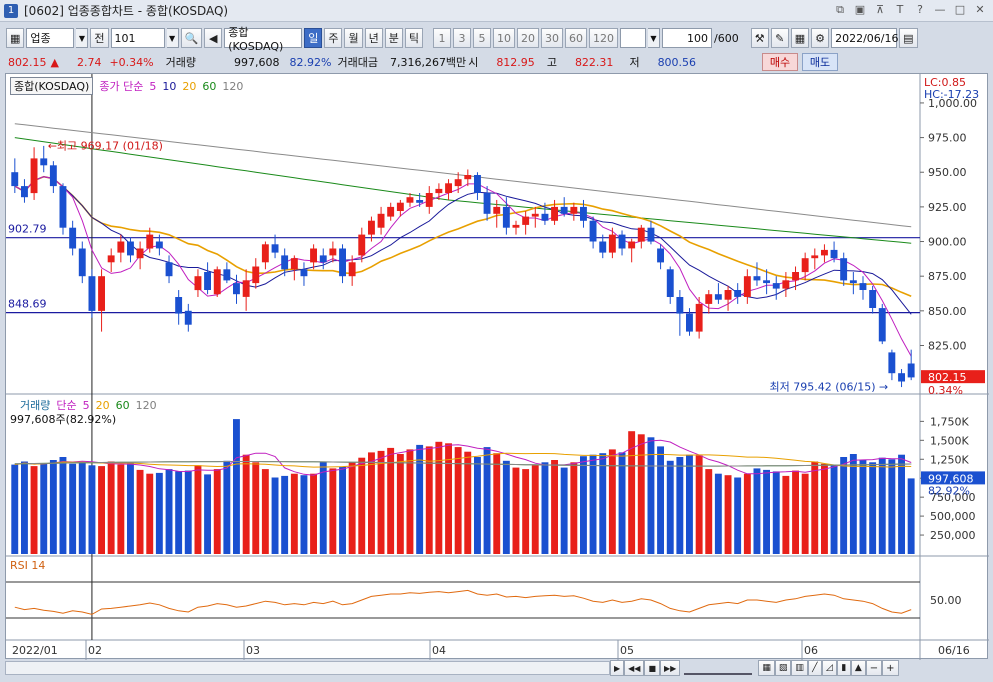 The height and width of the screenshot is (682, 993). Describe the element at coordinates (52, 86) in the screenshot. I see `price-panel-name: 종합(KOSDAQ)` at that location.